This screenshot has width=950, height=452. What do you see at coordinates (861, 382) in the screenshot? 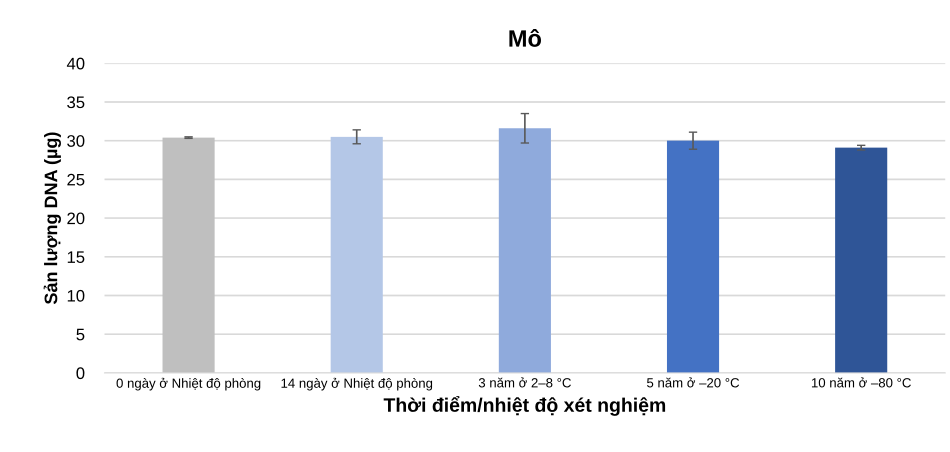
I see `x-tick-label: 10 năm ở –80 °C` at bounding box center [861, 382].